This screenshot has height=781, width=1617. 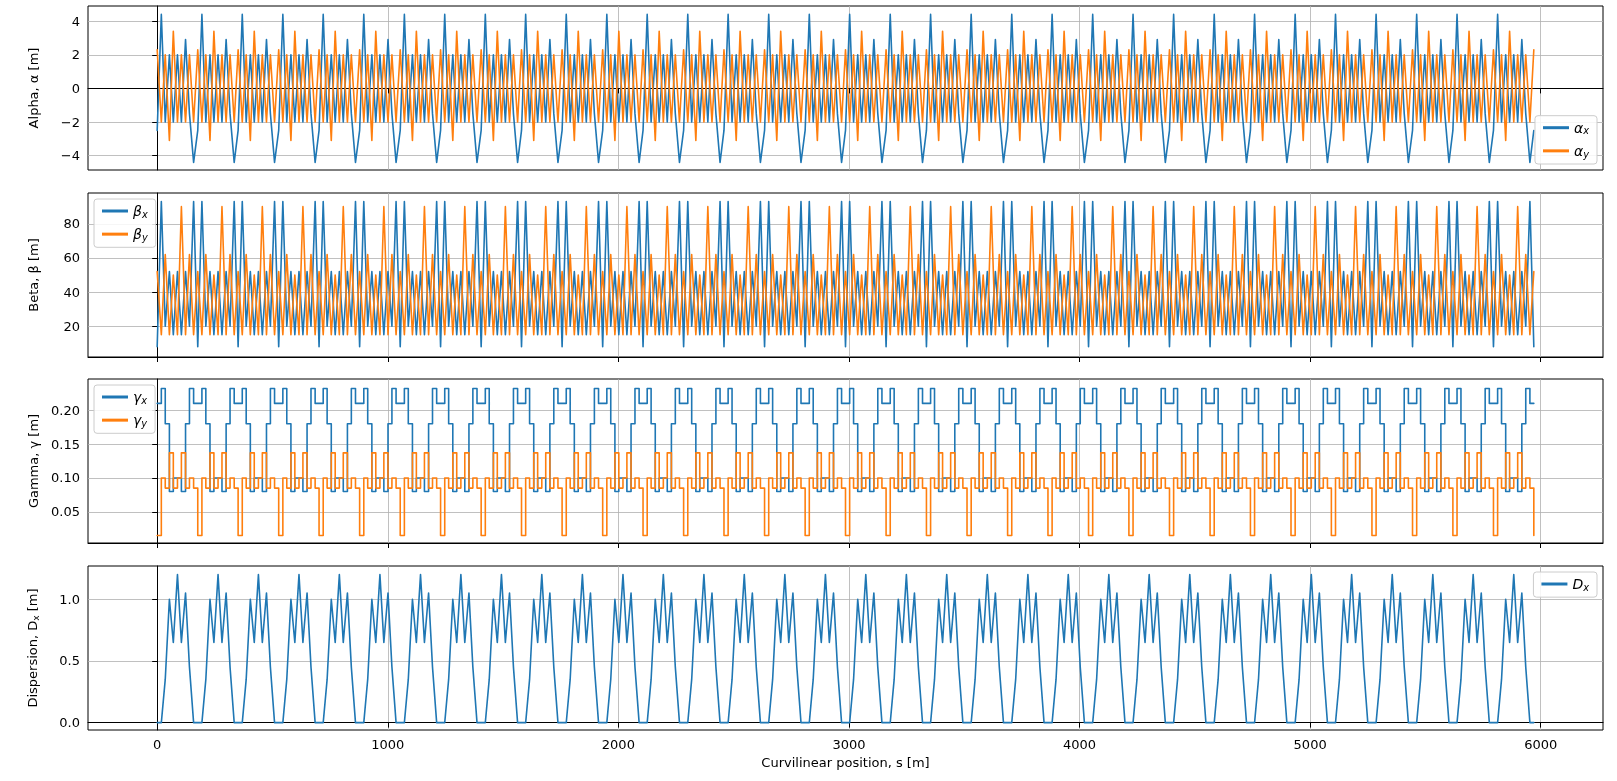 What do you see at coordinates (33, 647) in the screenshot?
I see `y-axis-title: Dispersion, Dx [m]` at bounding box center [33, 647].